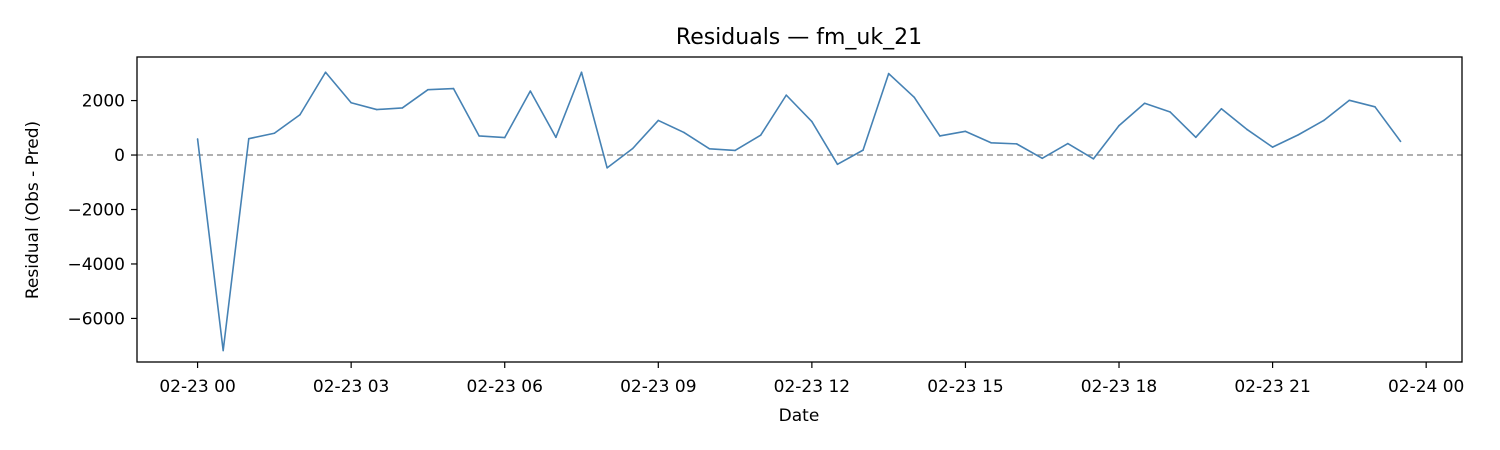 This screenshot has width=1500, height=450. What do you see at coordinates (103, 102) in the screenshot?
I see `y-tick-label: 2000` at bounding box center [103, 102].